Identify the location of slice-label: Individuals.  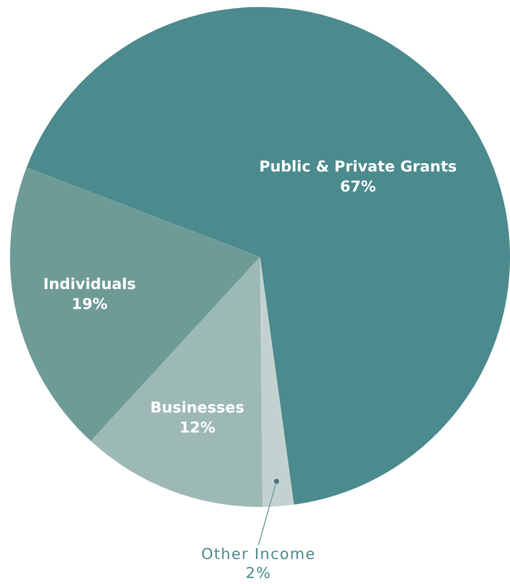
(89, 283).